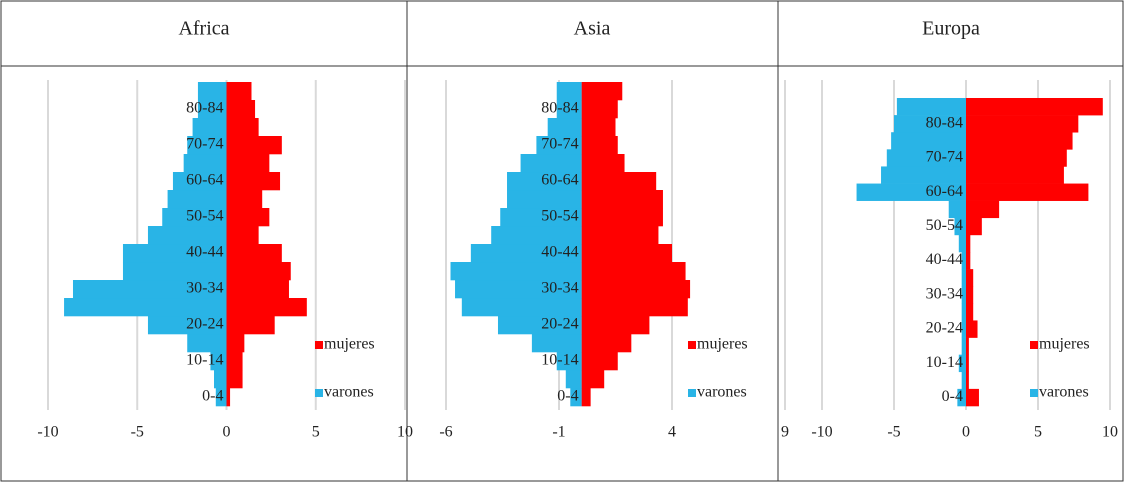 This screenshot has height=482, width=1124. I want to click on chart-title: Asia, so click(592, 29).